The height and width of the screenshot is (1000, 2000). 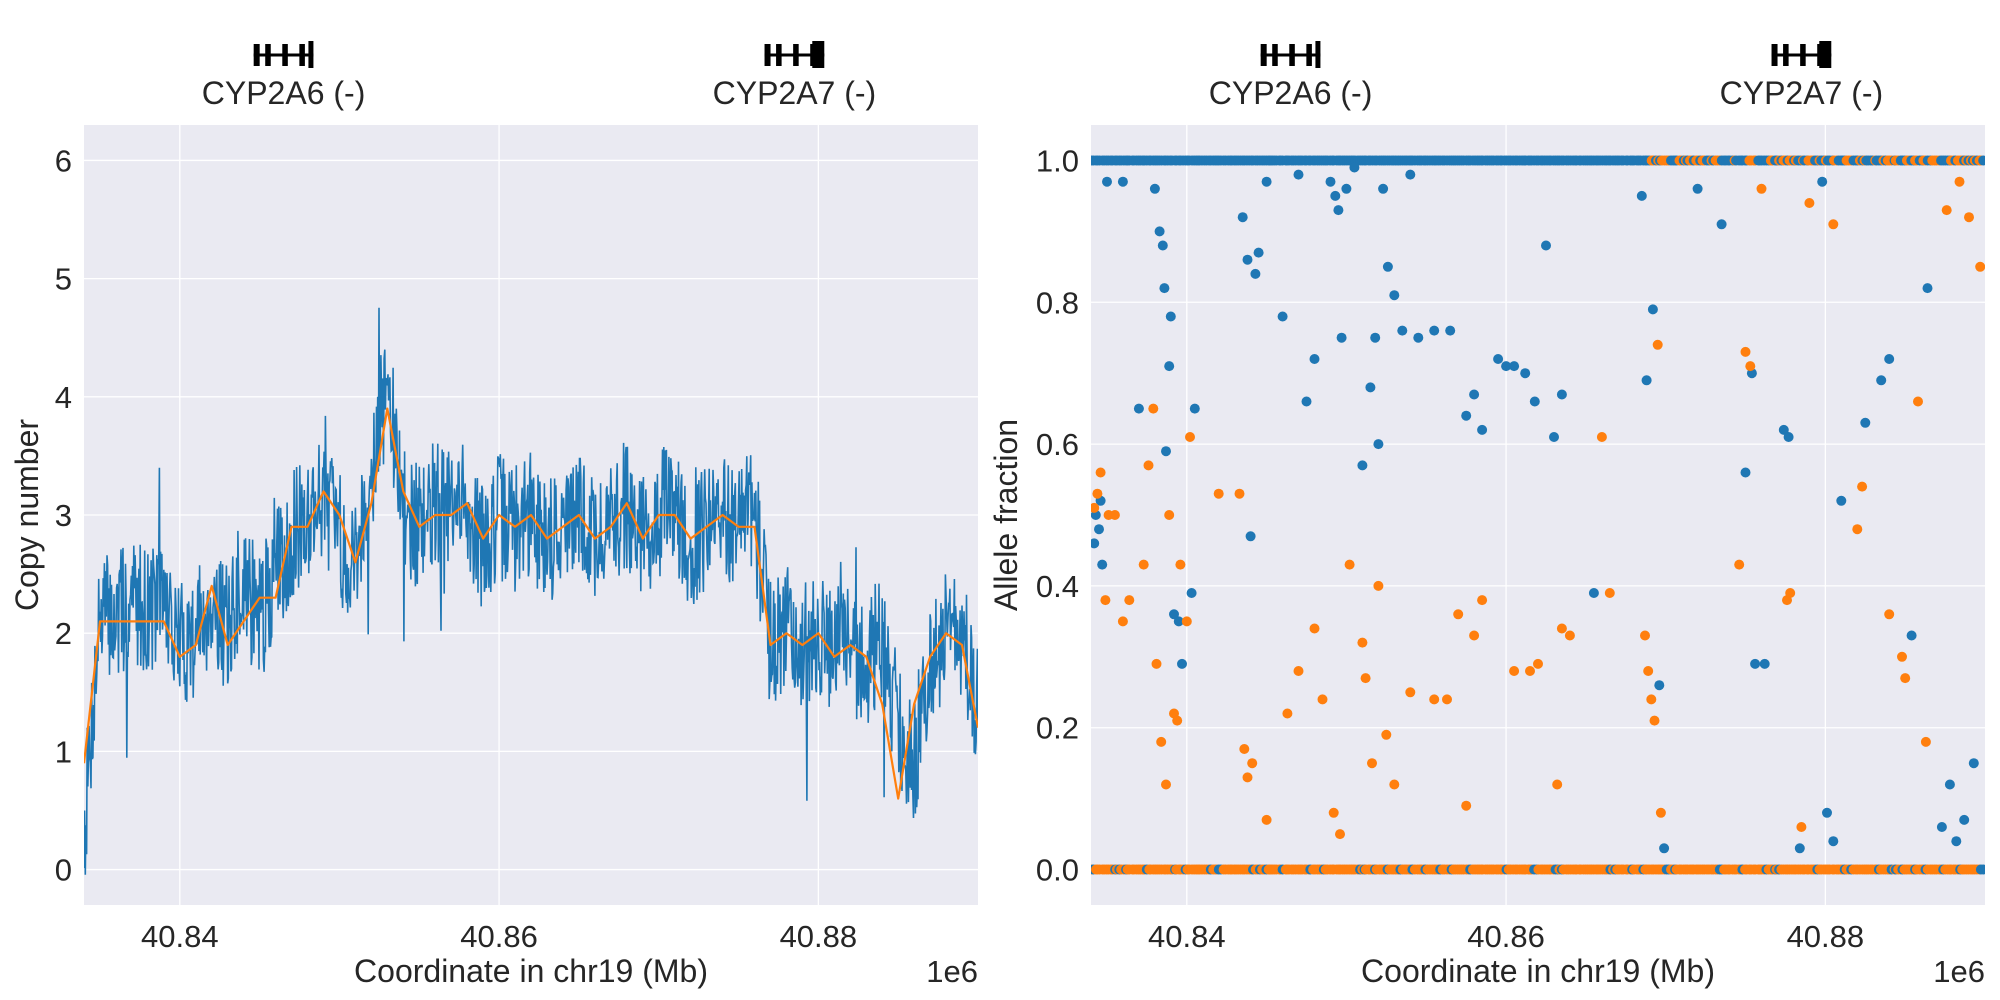 What do you see at coordinates (1057, 728) in the screenshot?
I see `y-tick-label: 0.2` at bounding box center [1057, 728].